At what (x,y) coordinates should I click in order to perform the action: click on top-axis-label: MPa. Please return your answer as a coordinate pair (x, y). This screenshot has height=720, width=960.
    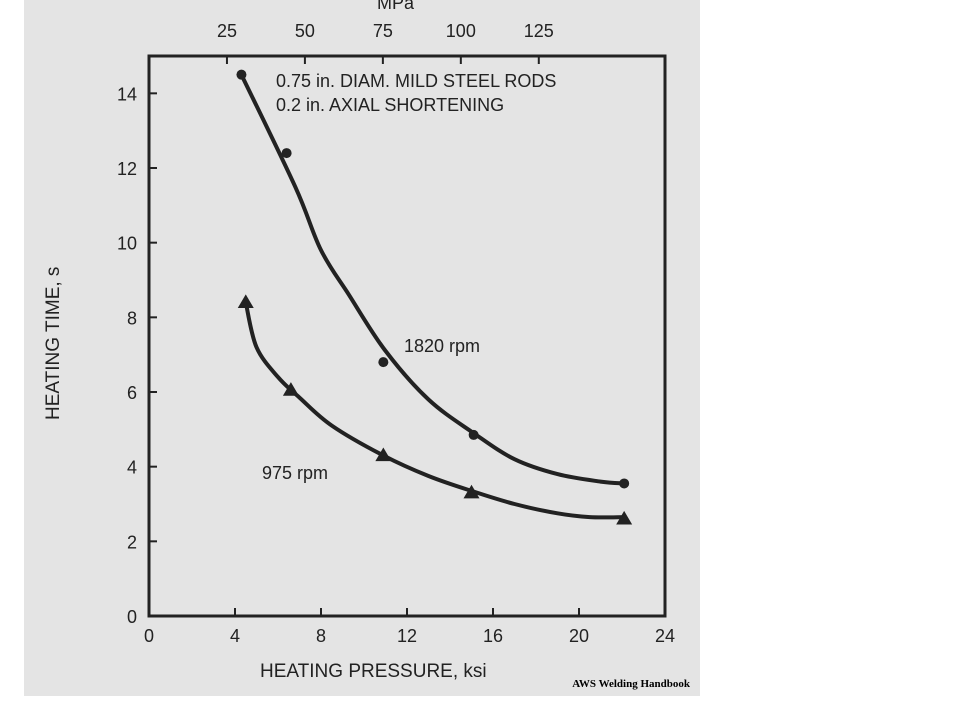
    Looking at the image, I should click on (396, 6).